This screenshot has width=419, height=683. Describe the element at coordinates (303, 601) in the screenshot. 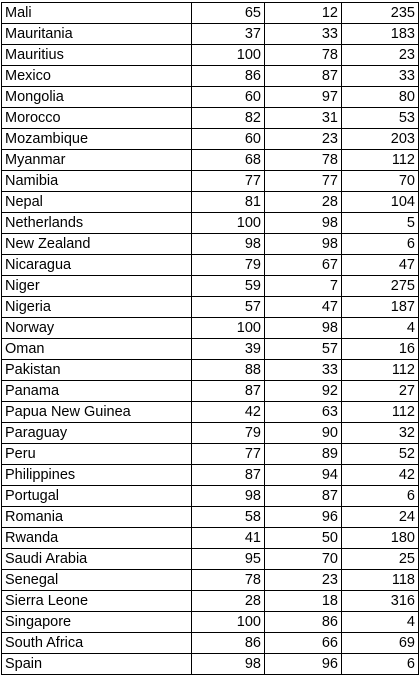

I see `value-cell-2: 18` at that location.